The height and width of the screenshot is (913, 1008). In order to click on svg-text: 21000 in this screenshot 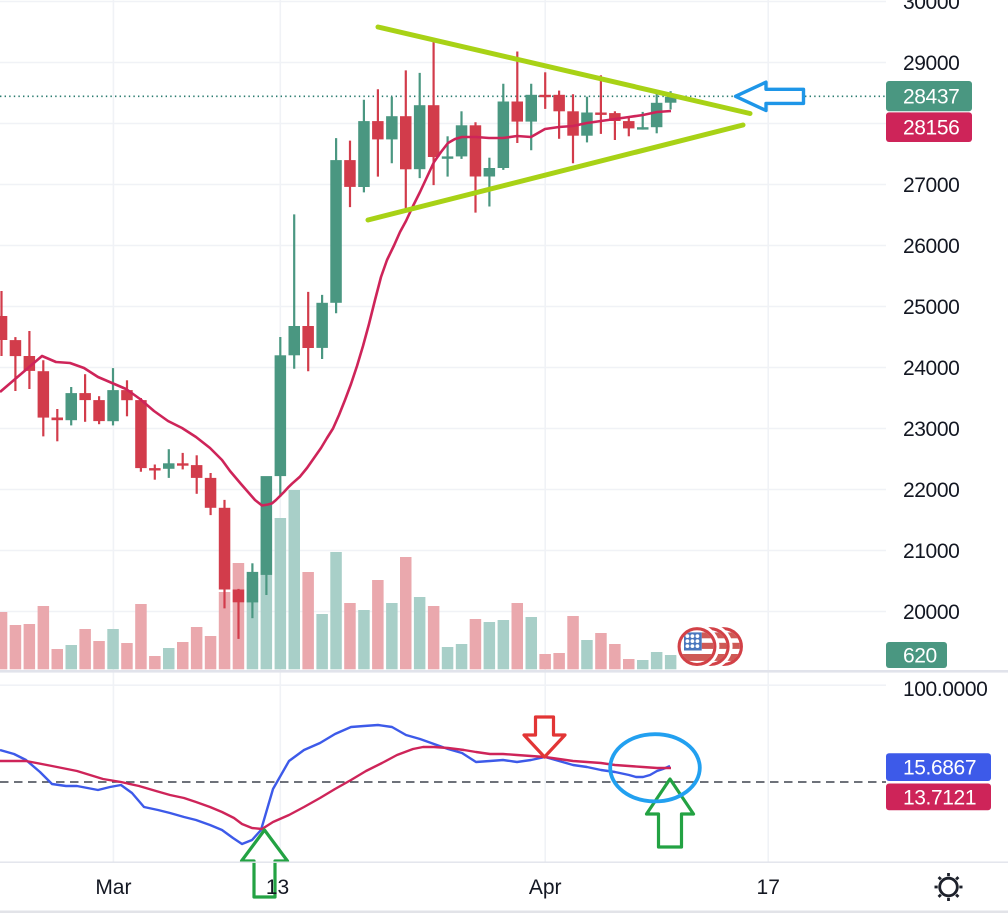, I will do `click(931, 551)`.